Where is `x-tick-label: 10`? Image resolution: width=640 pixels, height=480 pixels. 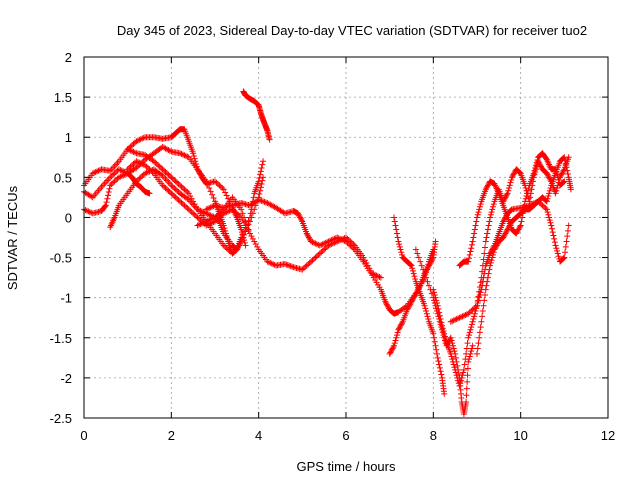
x-tick-label: 10 is located at coordinates (520, 435).